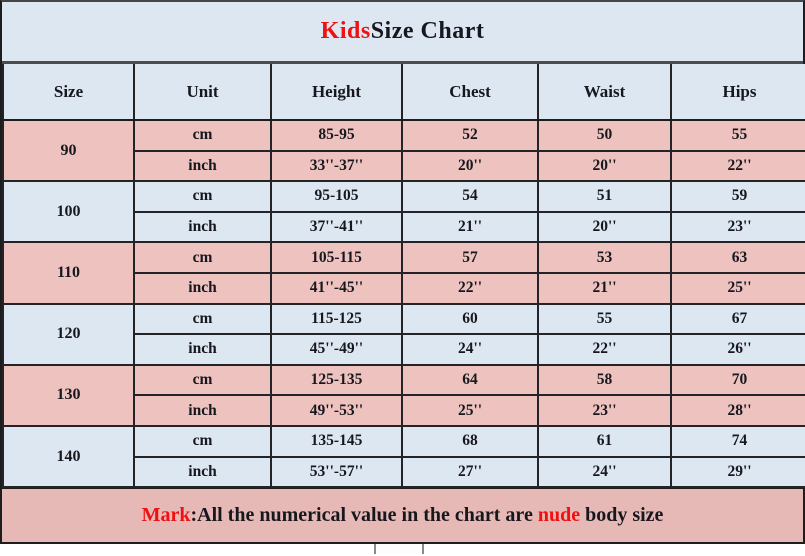  I want to click on size-row-cm: 100 cm 95-105 54 51 59, so click(403, 212).